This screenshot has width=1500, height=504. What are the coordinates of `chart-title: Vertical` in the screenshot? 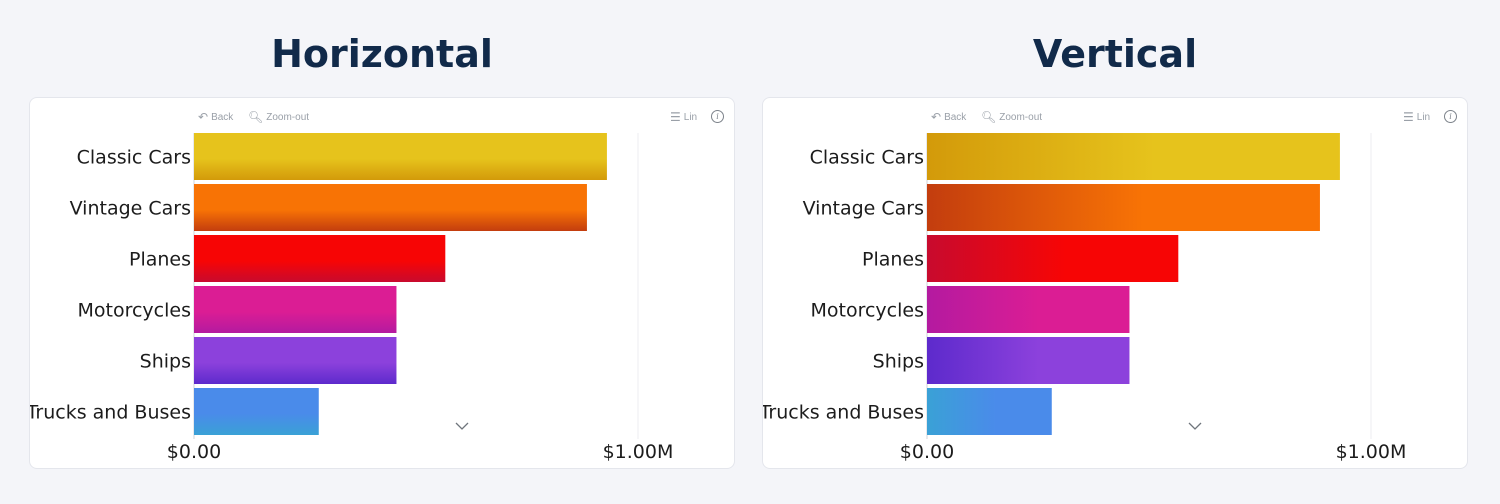 It's located at (1115, 54).